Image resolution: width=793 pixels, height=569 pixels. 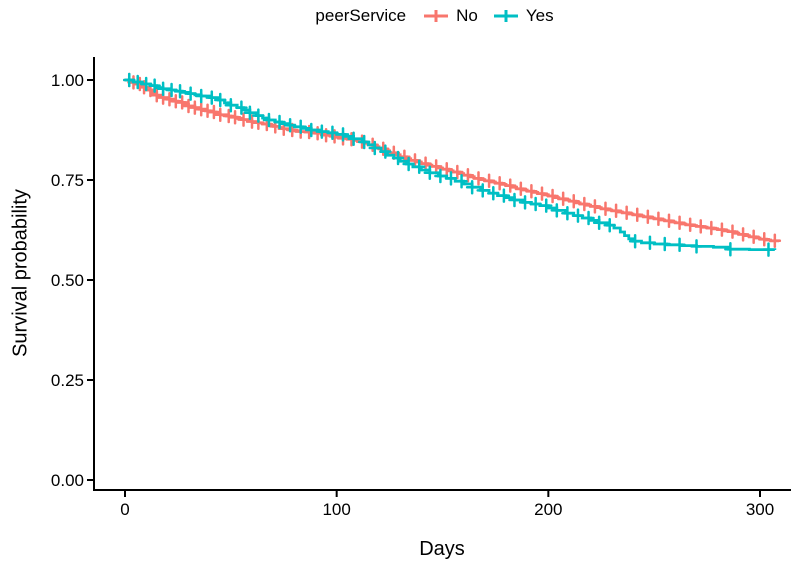 I want to click on x-tick-label-100: 100, so click(x=336, y=509).